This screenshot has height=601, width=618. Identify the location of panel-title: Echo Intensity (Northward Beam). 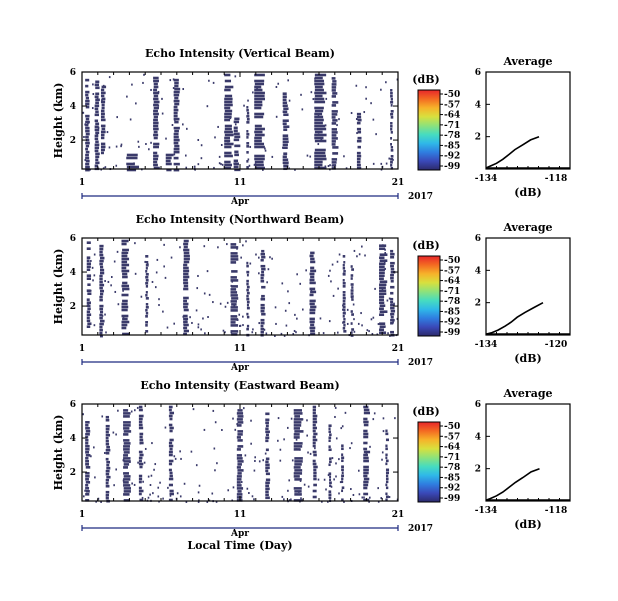
(240, 219).